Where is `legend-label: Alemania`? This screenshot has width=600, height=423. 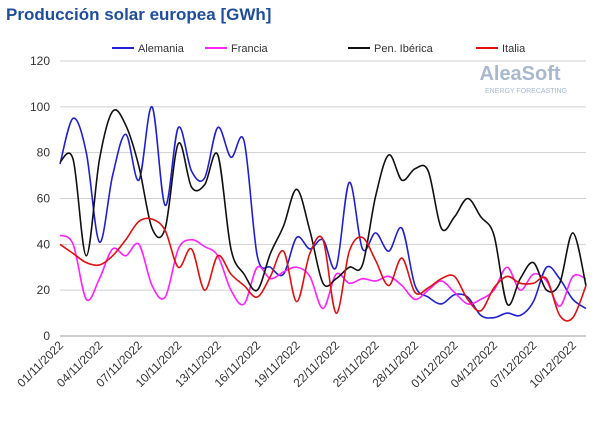
legend-label: Alemania is located at coordinates (161, 49).